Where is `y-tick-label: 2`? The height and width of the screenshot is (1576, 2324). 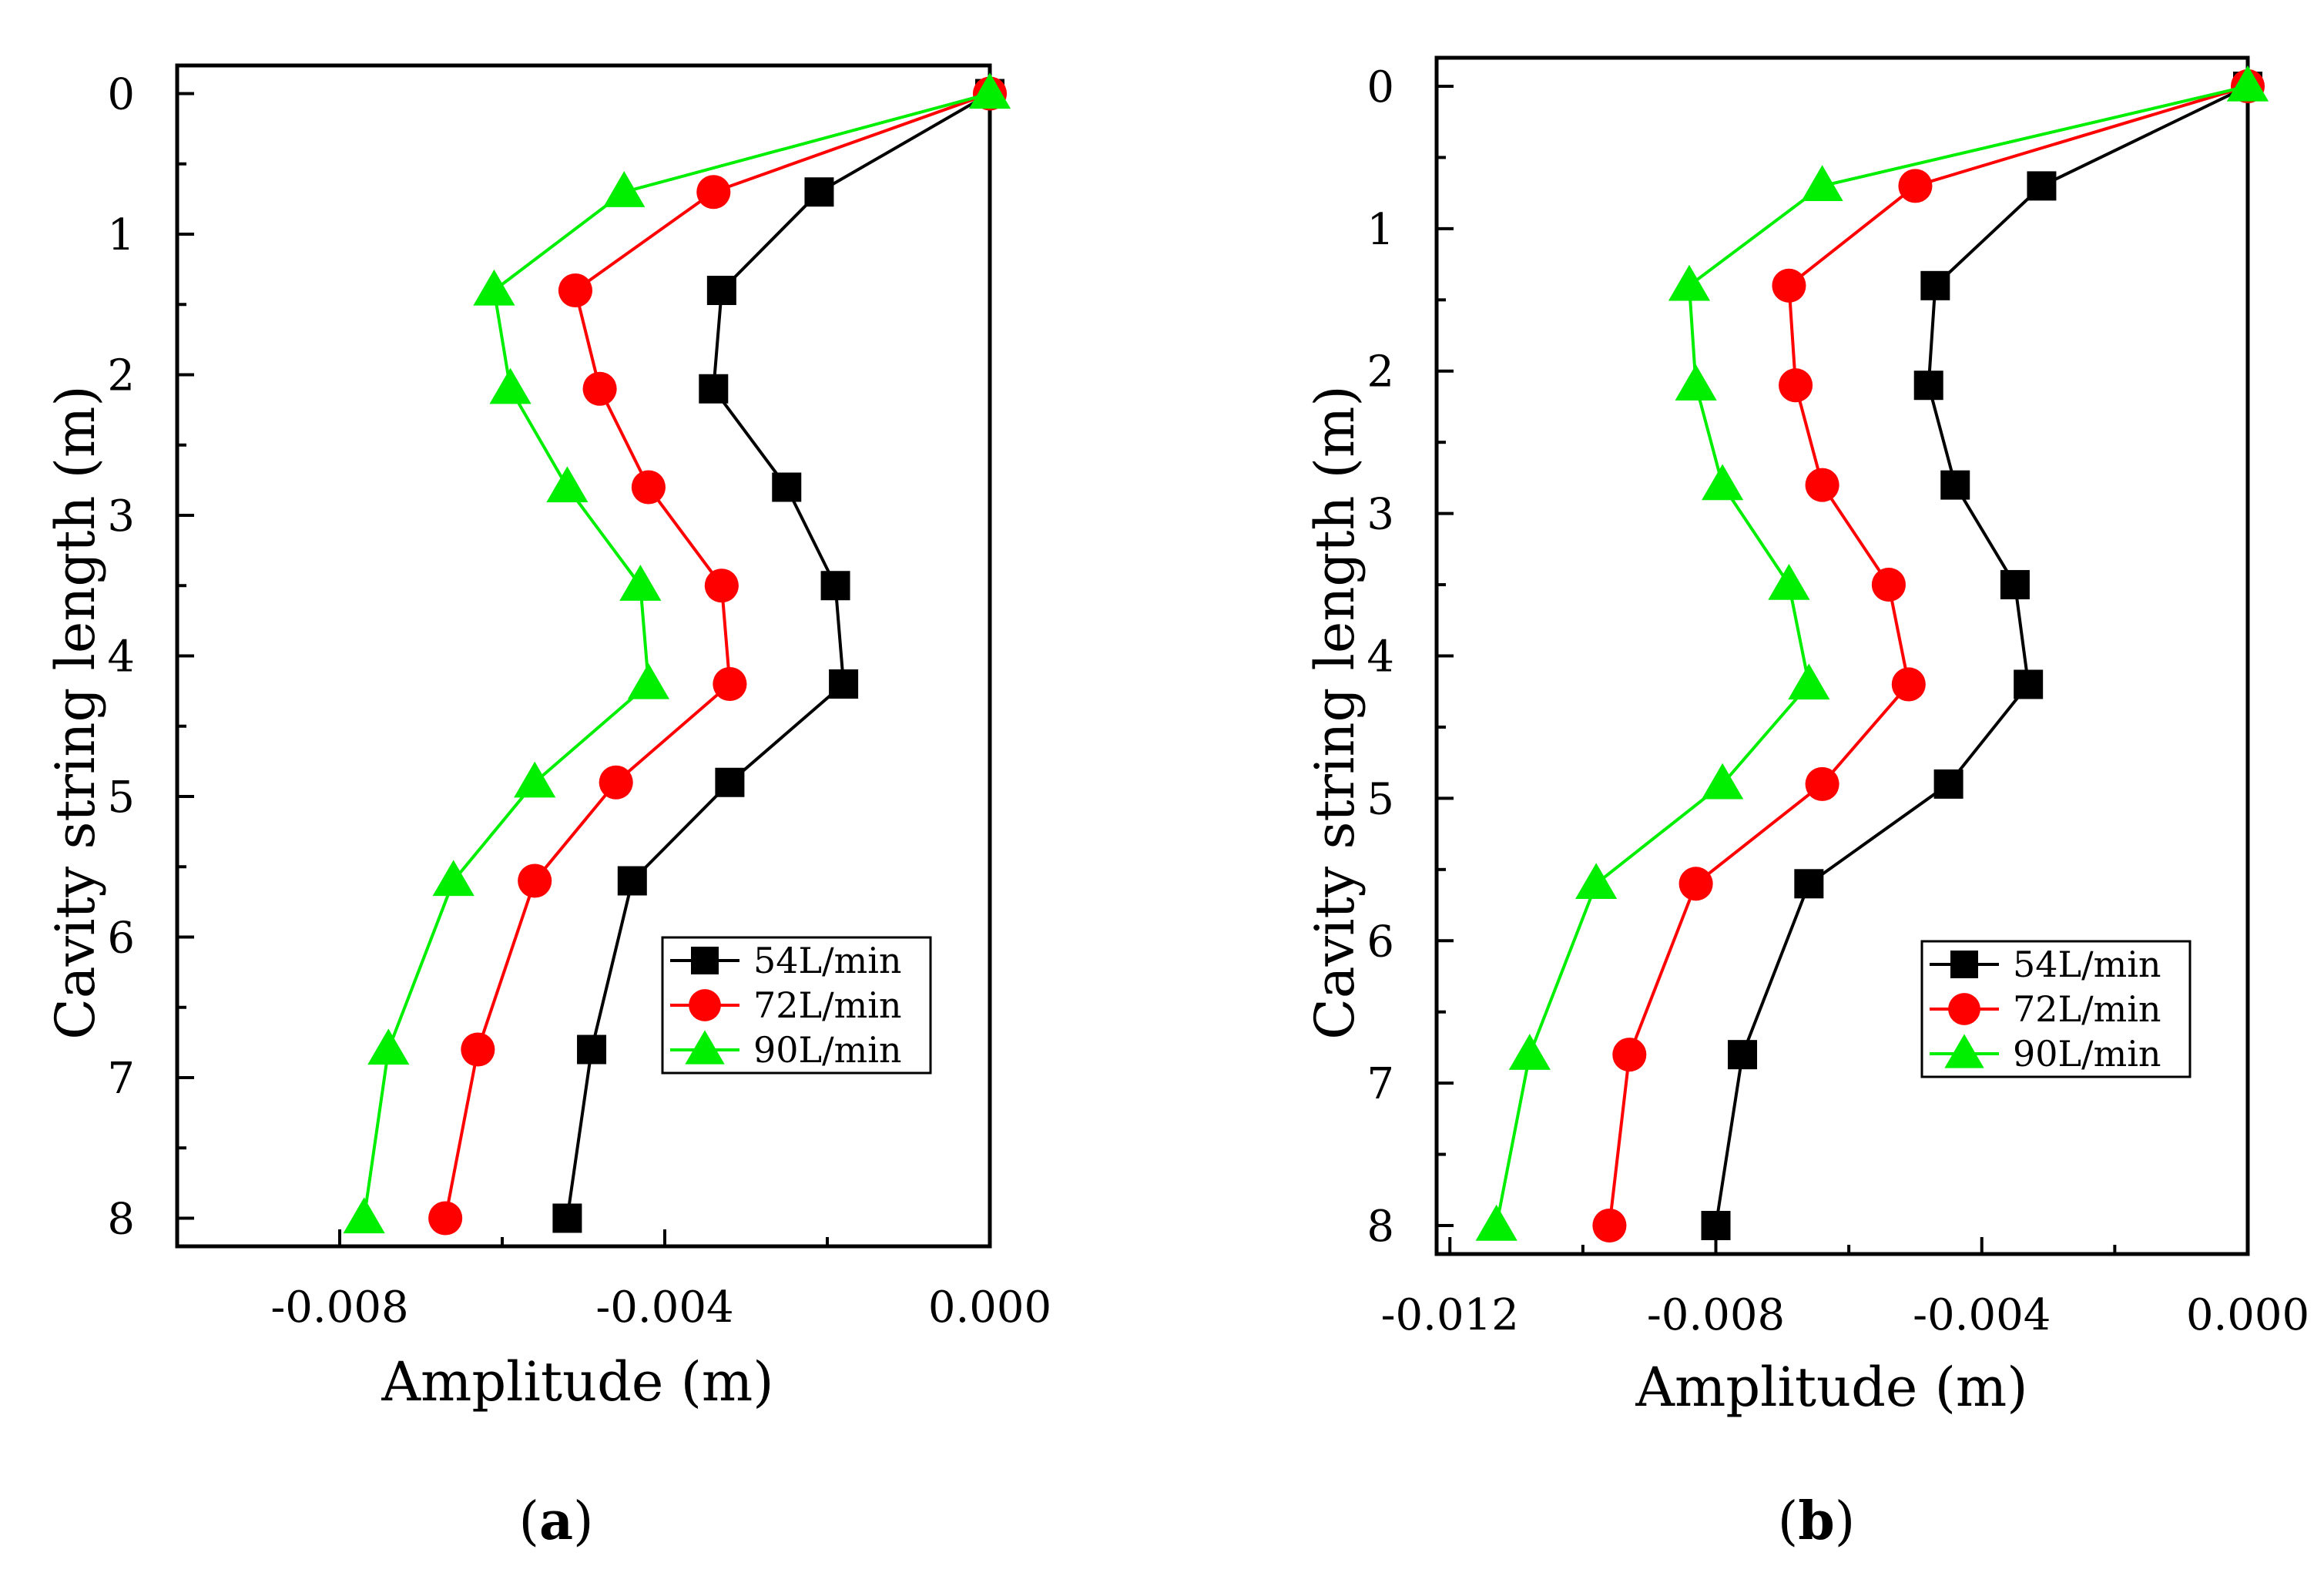
y-tick-label: 2 is located at coordinates (1380, 372).